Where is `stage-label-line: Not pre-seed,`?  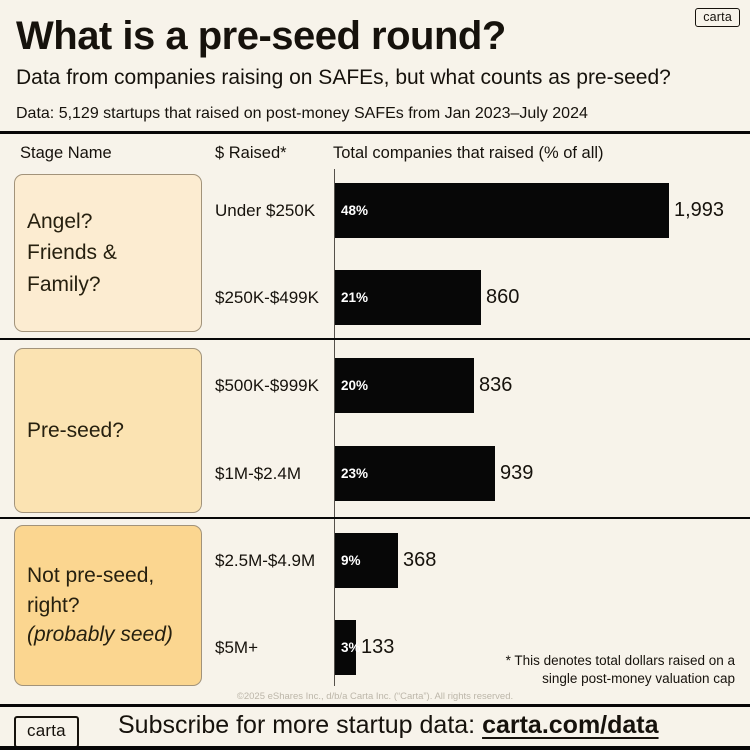 stage-label-line: Not pre-seed, is located at coordinates (91, 575).